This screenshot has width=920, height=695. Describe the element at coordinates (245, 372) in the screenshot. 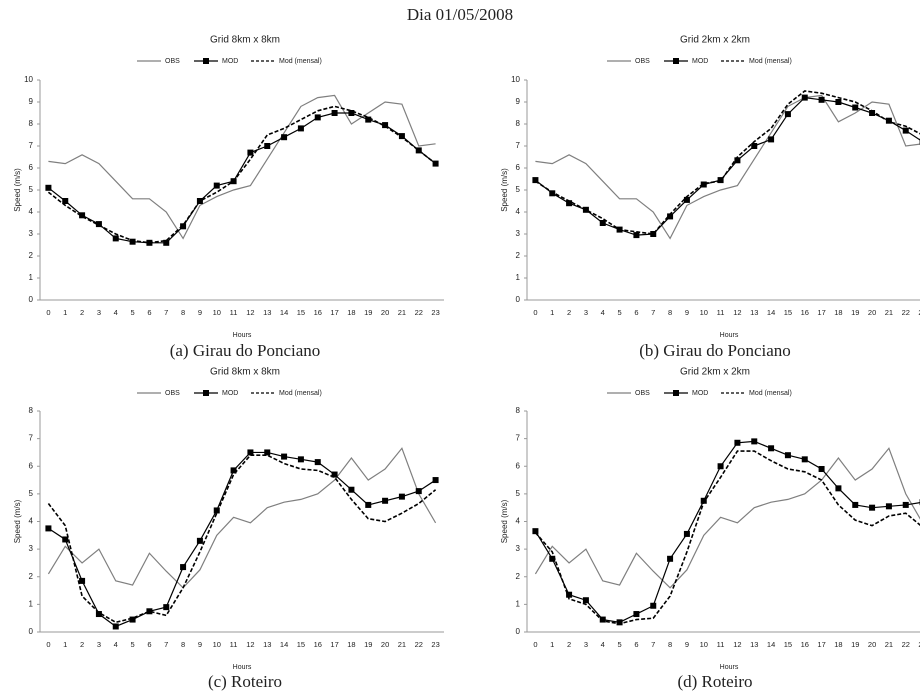

I see `chart-title: Grid 8km x 8km` at that location.